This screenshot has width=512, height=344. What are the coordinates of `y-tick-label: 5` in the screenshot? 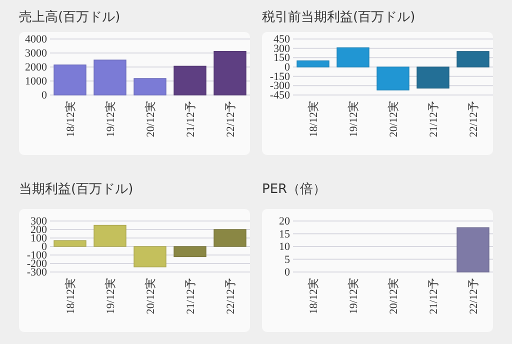 It's located at (287, 260).